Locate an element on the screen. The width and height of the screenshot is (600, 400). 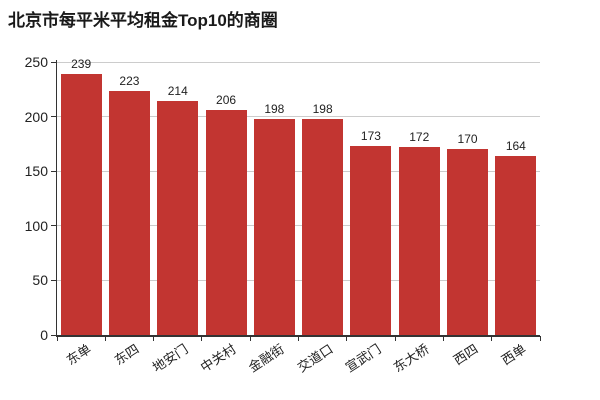
y-axis-line is located at coordinates (56, 198).